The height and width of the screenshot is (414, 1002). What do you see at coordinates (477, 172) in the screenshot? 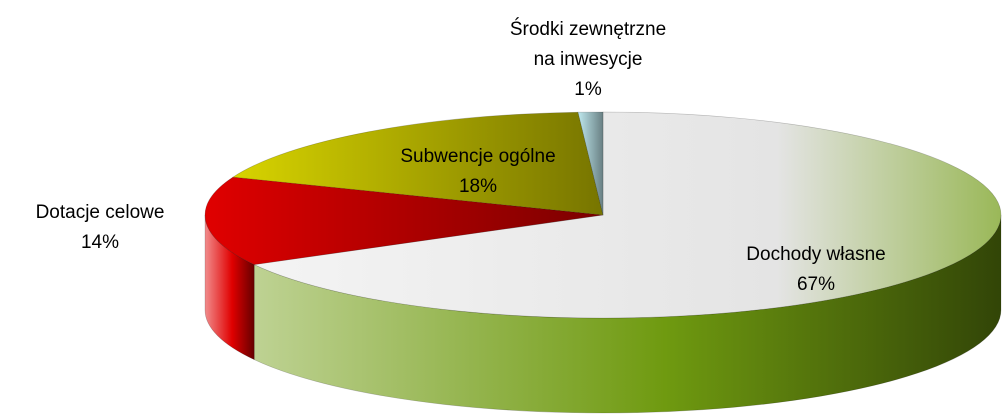
I see `slice-label: Subwencje ogólne 18%` at bounding box center [477, 172].